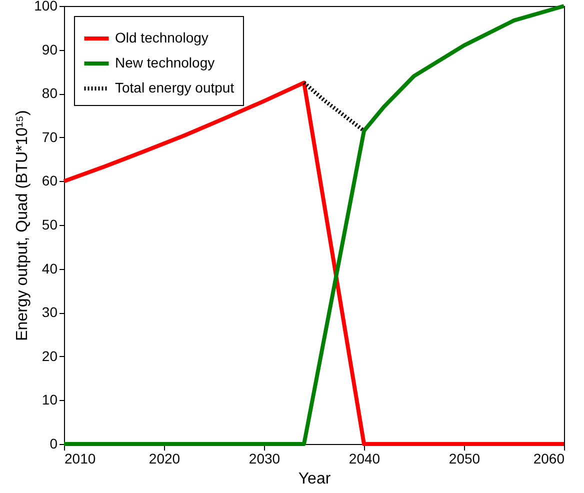 This screenshot has height=493, width=584. What do you see at coordinates (464, 458) in the screenshot?
I see `x-tick-label: 2050` at bounding box center [464, 458].